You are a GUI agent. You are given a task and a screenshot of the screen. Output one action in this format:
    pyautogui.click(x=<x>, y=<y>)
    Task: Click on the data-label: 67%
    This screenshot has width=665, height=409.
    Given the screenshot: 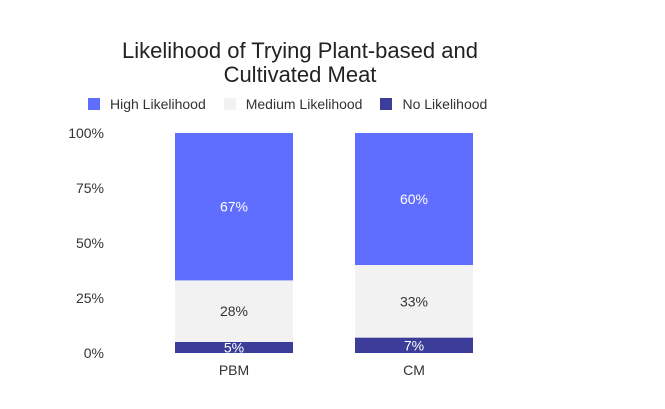 What is the action you would take?
    pyautogui.click(x=234, y=207)
    